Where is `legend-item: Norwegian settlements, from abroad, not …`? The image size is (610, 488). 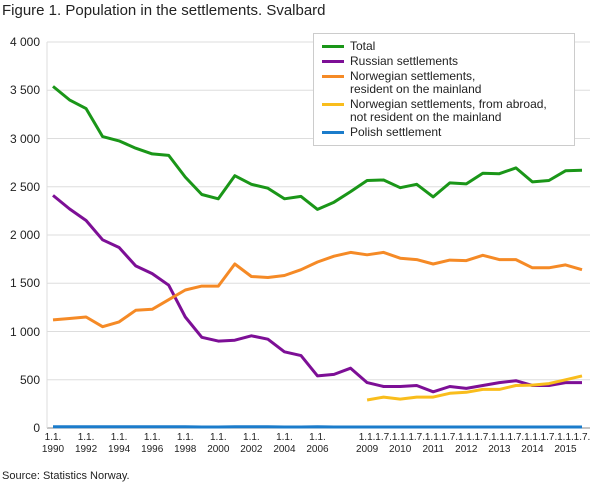 legend-item: Norwegian settlements, from abroad, not … is located at coordinates (444, 111).